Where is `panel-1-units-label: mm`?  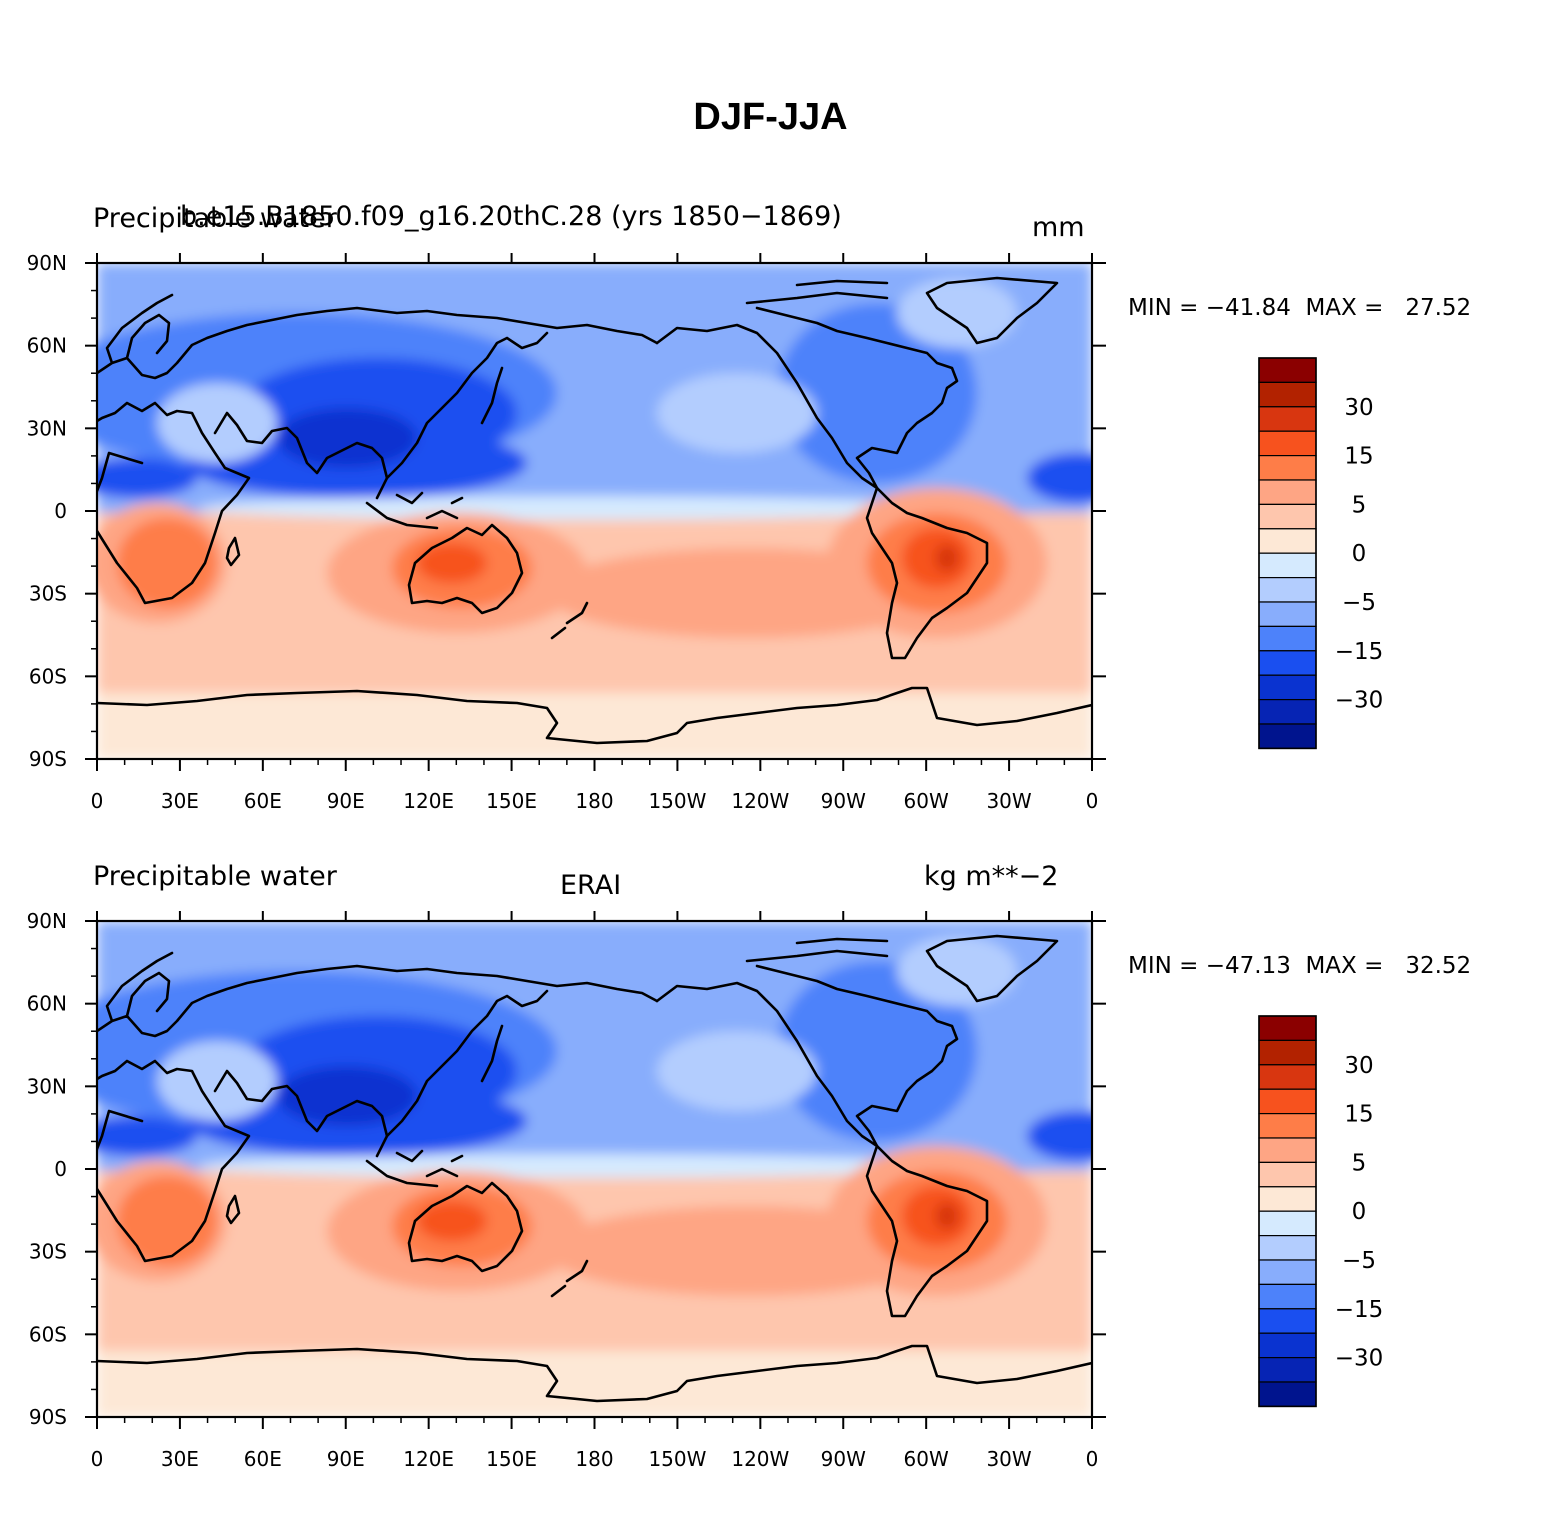 panel-1-units-label: mm is located at coordinates (1058, 227).